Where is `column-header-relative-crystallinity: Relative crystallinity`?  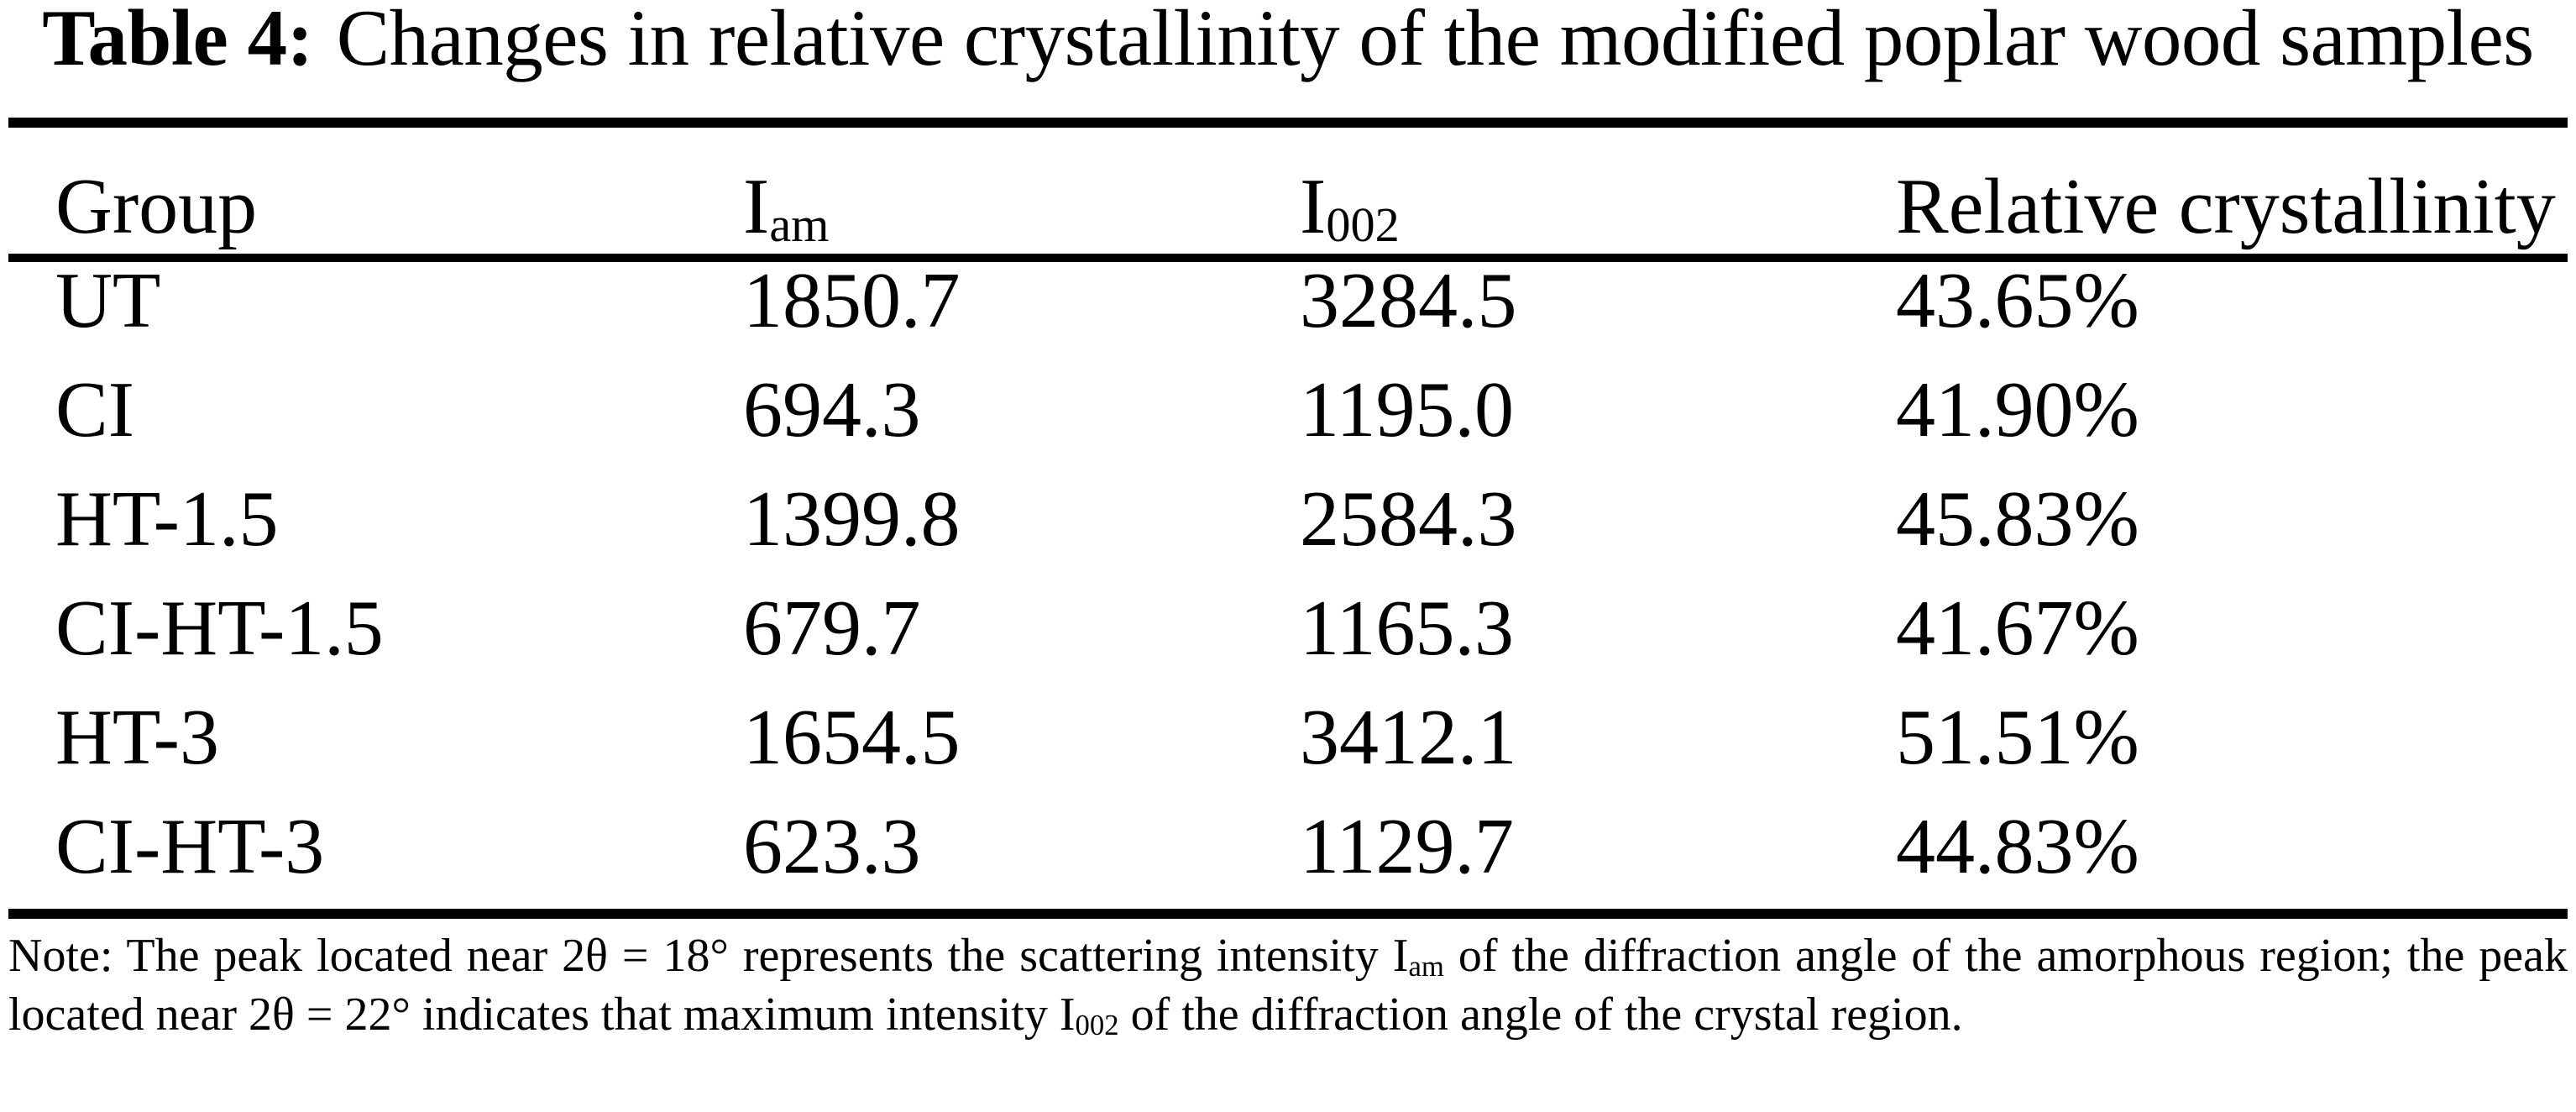
column-header-relative-crystallinity: Relative crystallinity is located at coordinates (2226, 206).